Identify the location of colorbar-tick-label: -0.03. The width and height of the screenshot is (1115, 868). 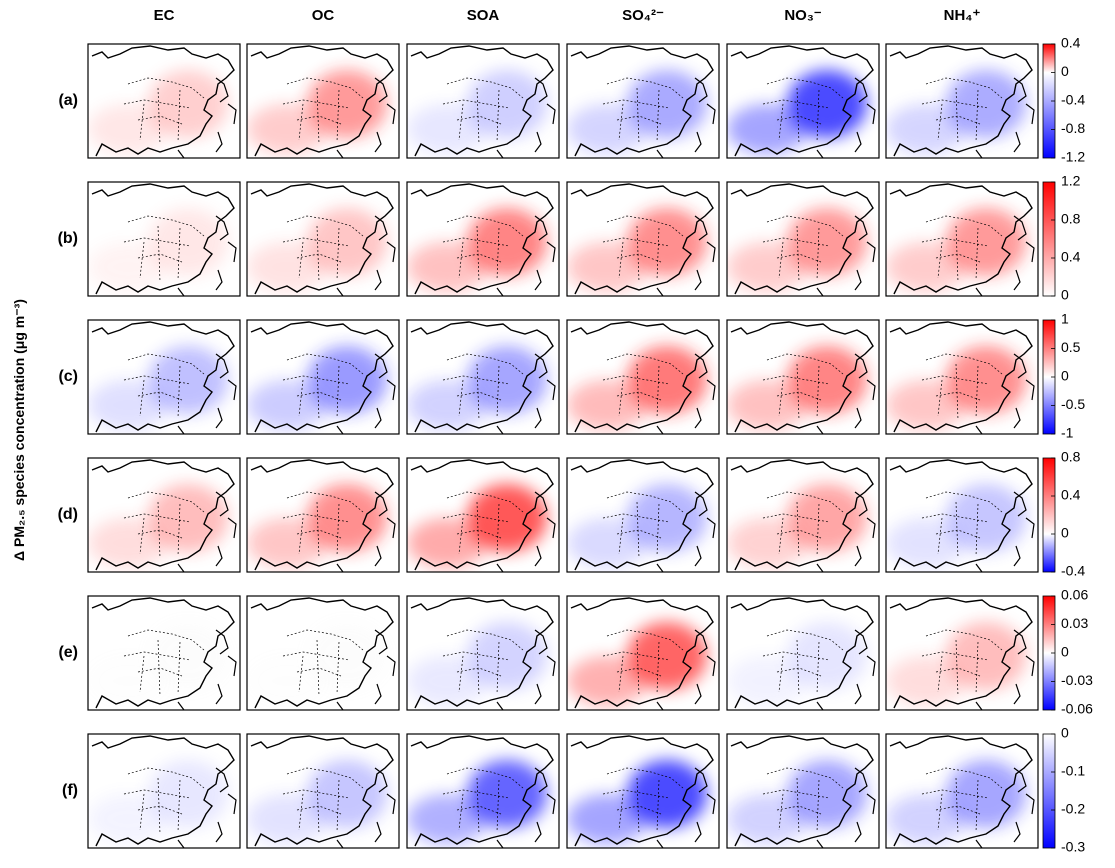
(1077, 680).